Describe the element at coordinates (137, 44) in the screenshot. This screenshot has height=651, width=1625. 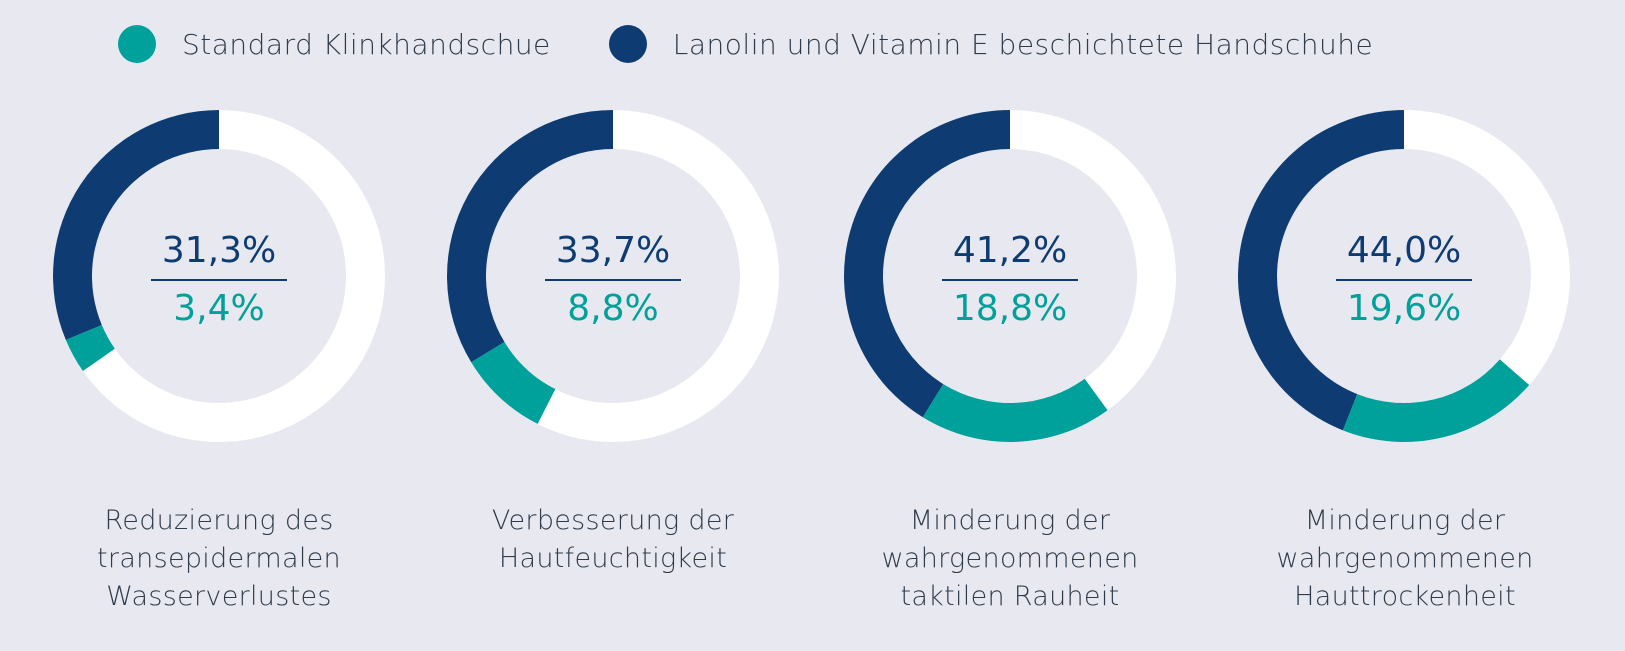
I see `legend-swatch-standard` at that location.